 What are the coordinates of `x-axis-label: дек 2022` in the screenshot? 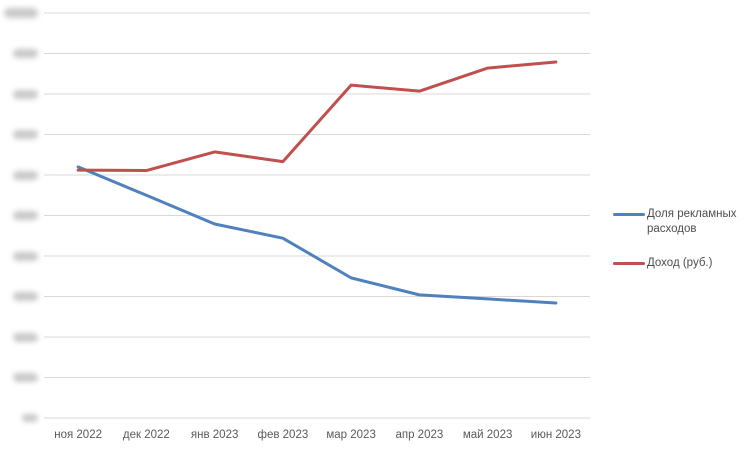 It's located at (146, 435).